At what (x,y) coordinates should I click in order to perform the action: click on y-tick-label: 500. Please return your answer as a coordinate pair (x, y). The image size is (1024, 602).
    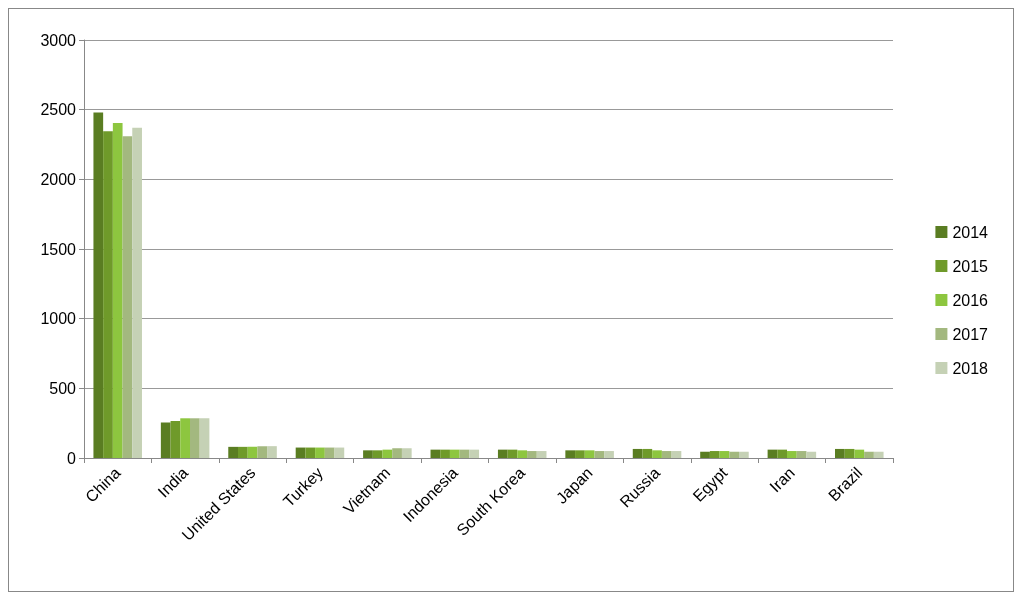
    Looking at the image, I should click on (63, 388).